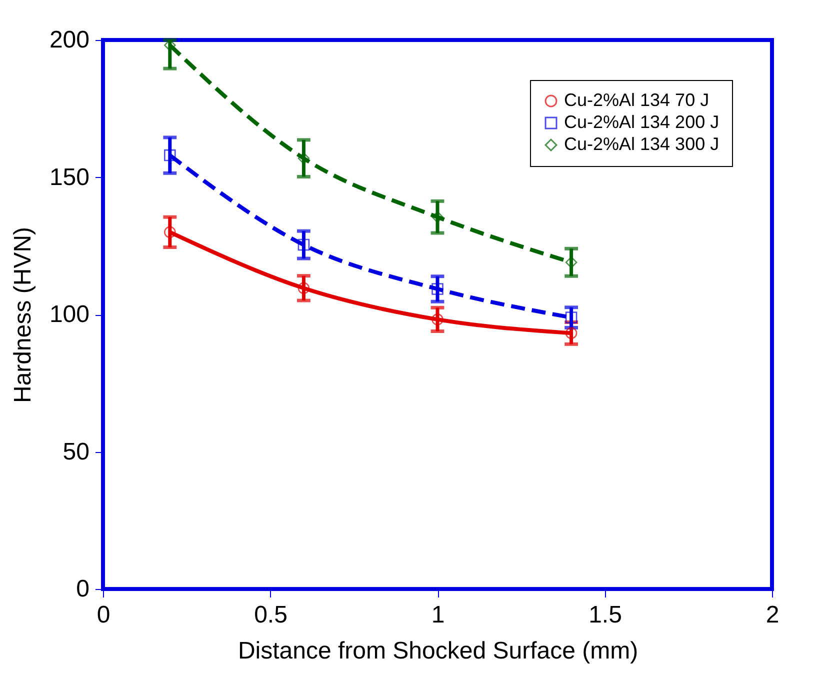 This screenshot has width=833, height=685. Describe the element at coordinates (642, 122) in the screenshot. I see `legend-label: Cu-2%Al 134 200 J` at that location.